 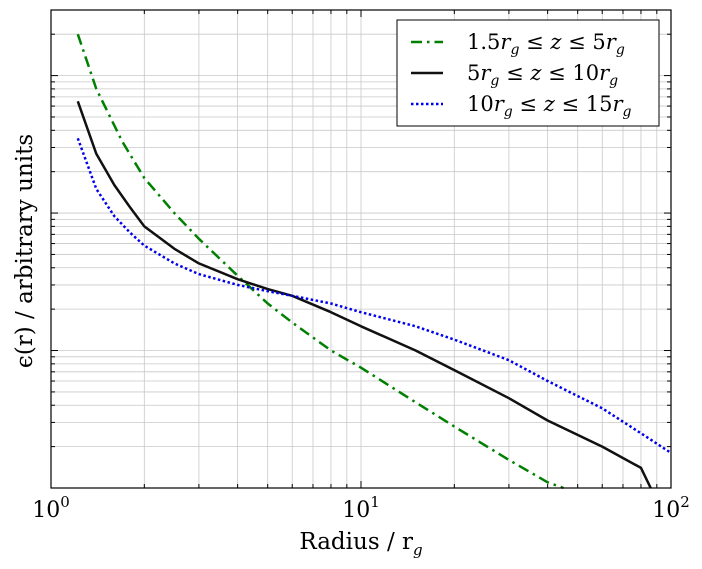 What do you see at coordinates (356, 542) in the screenshot?
I see `x-axis-label-main: Radius / r` at bounding box center [356, 542].